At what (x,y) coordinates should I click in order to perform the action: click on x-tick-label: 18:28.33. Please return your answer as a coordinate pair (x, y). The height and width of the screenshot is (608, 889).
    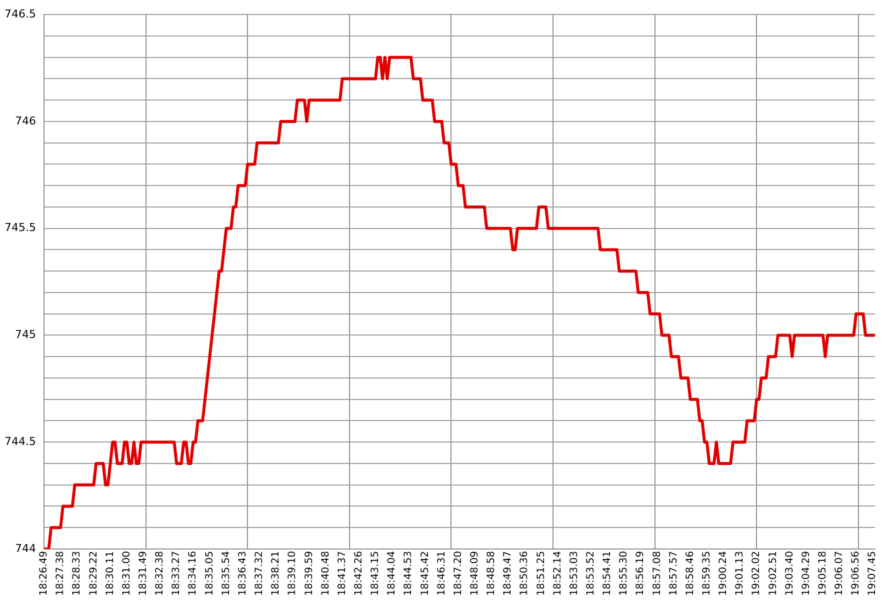
    Looking at the image, I should click on (77, 573).